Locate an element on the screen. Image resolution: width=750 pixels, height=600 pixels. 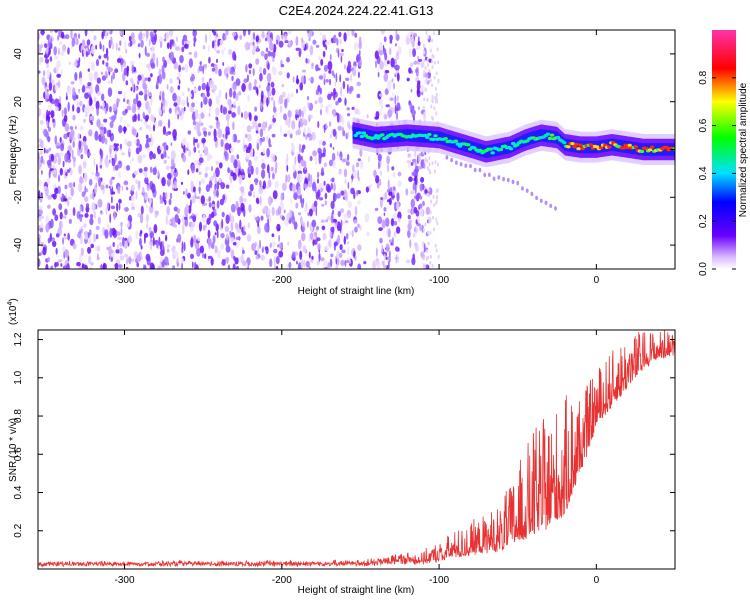
y-tick-label: 0.6 is located at coordinates (18, 454).